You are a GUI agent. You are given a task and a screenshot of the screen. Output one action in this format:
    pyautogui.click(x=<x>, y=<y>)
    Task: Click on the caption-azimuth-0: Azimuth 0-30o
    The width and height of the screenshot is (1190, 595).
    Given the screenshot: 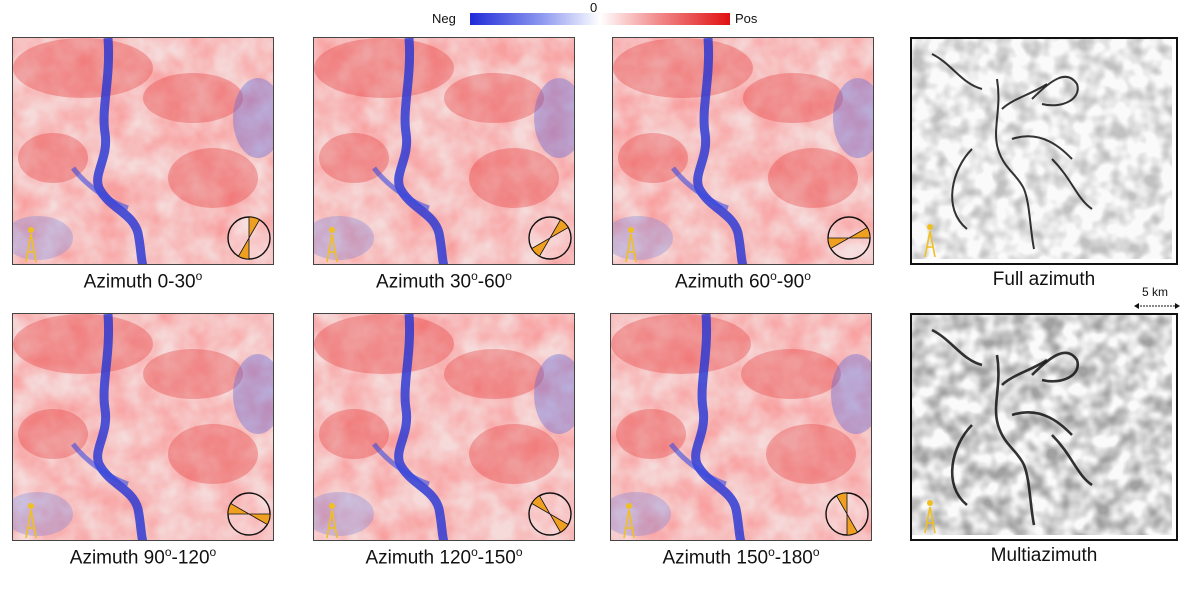 What is the action you would take?
    pyautogui.click(x=143, y=281)
    